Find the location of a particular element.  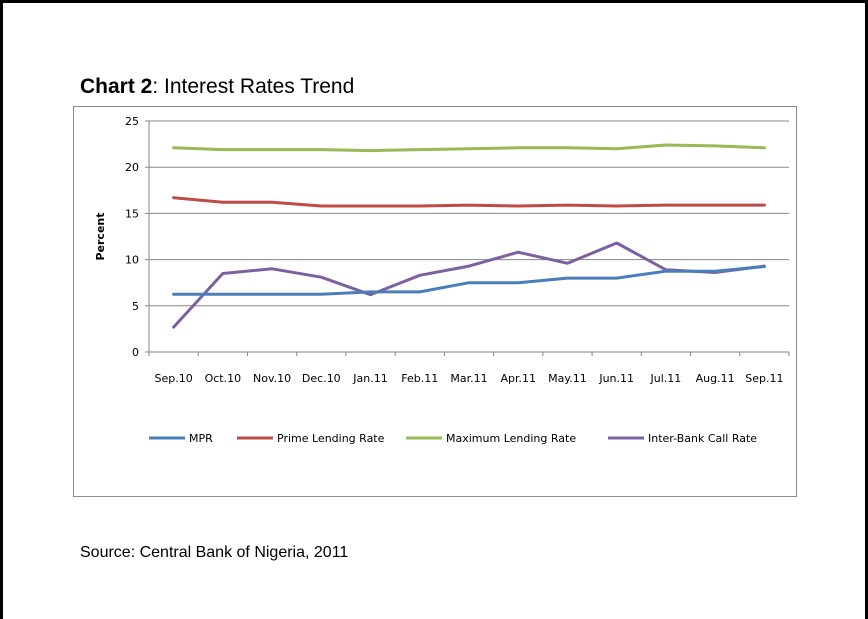

chart-title-number: Chart 2 is located at coordinates (116, 86).